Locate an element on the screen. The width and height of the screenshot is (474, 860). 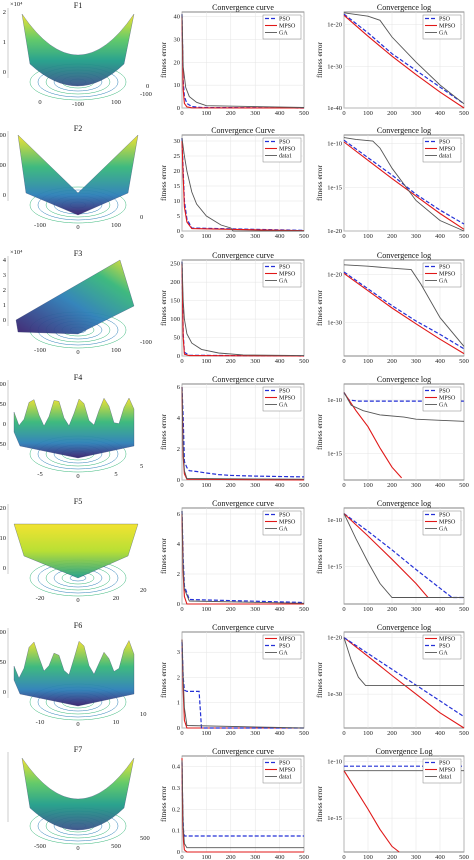
y-tick-label: 1e-15 is located at coordinates (334, 567).